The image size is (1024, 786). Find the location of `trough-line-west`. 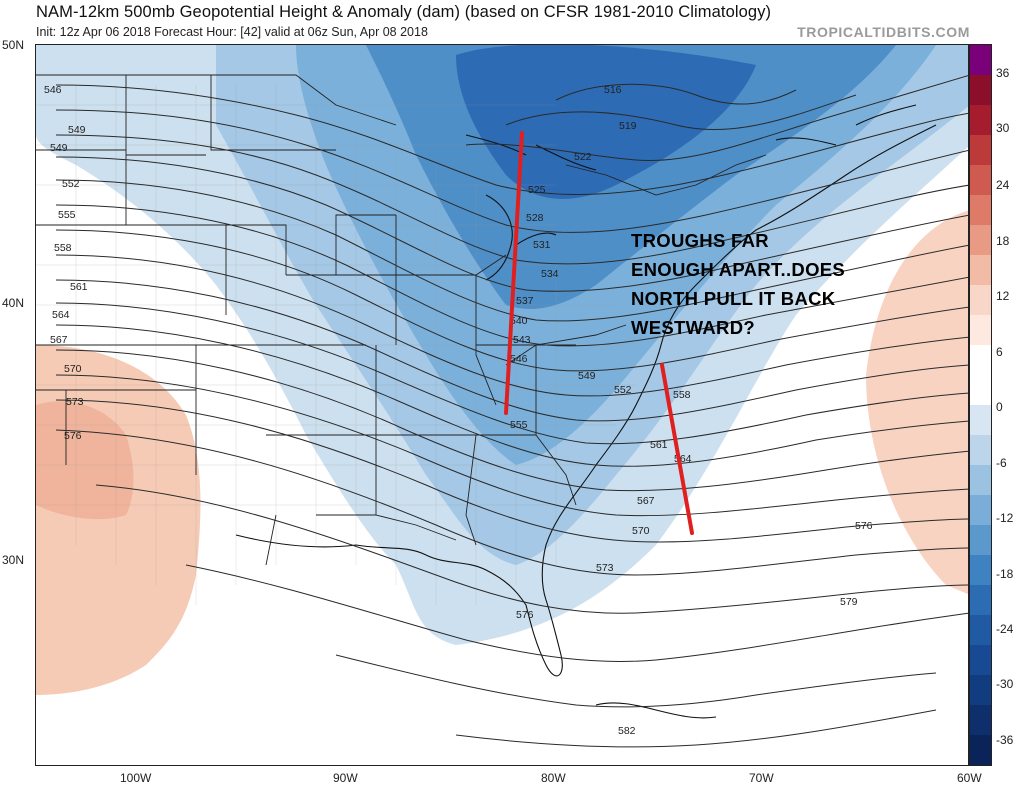

trough-line-west is located at coordinates (514, 273).